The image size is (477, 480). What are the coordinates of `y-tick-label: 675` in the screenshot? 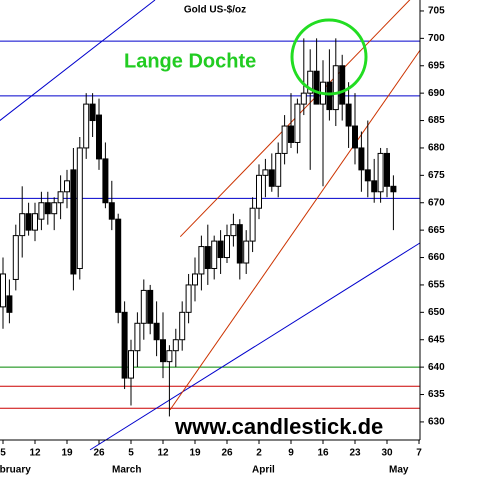 It's located at (436, 175).